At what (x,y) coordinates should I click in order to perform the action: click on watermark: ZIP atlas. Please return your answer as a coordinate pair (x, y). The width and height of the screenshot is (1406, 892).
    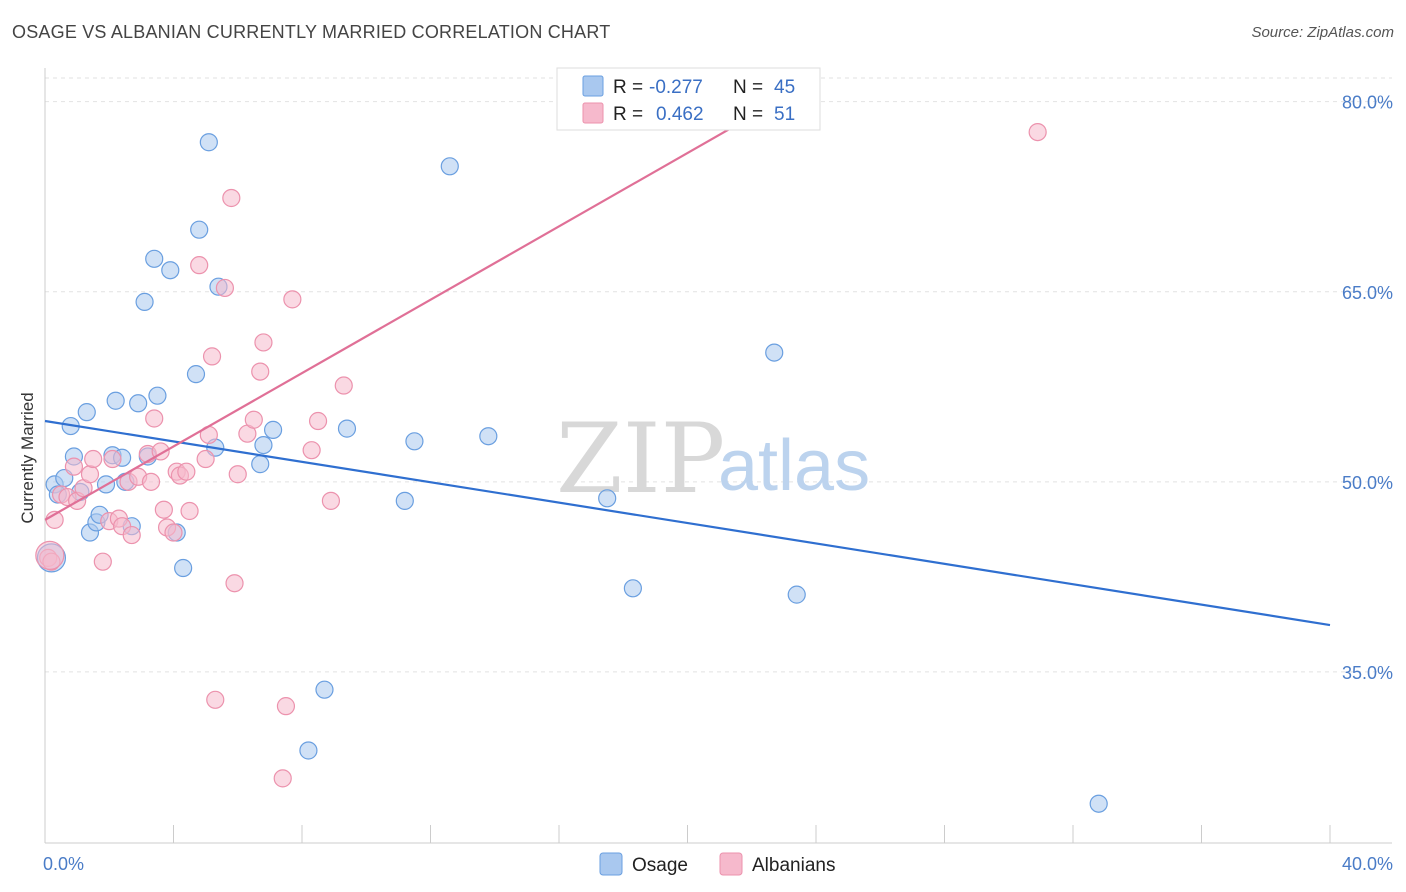
    Looking at the image, I should click on (713, 459).